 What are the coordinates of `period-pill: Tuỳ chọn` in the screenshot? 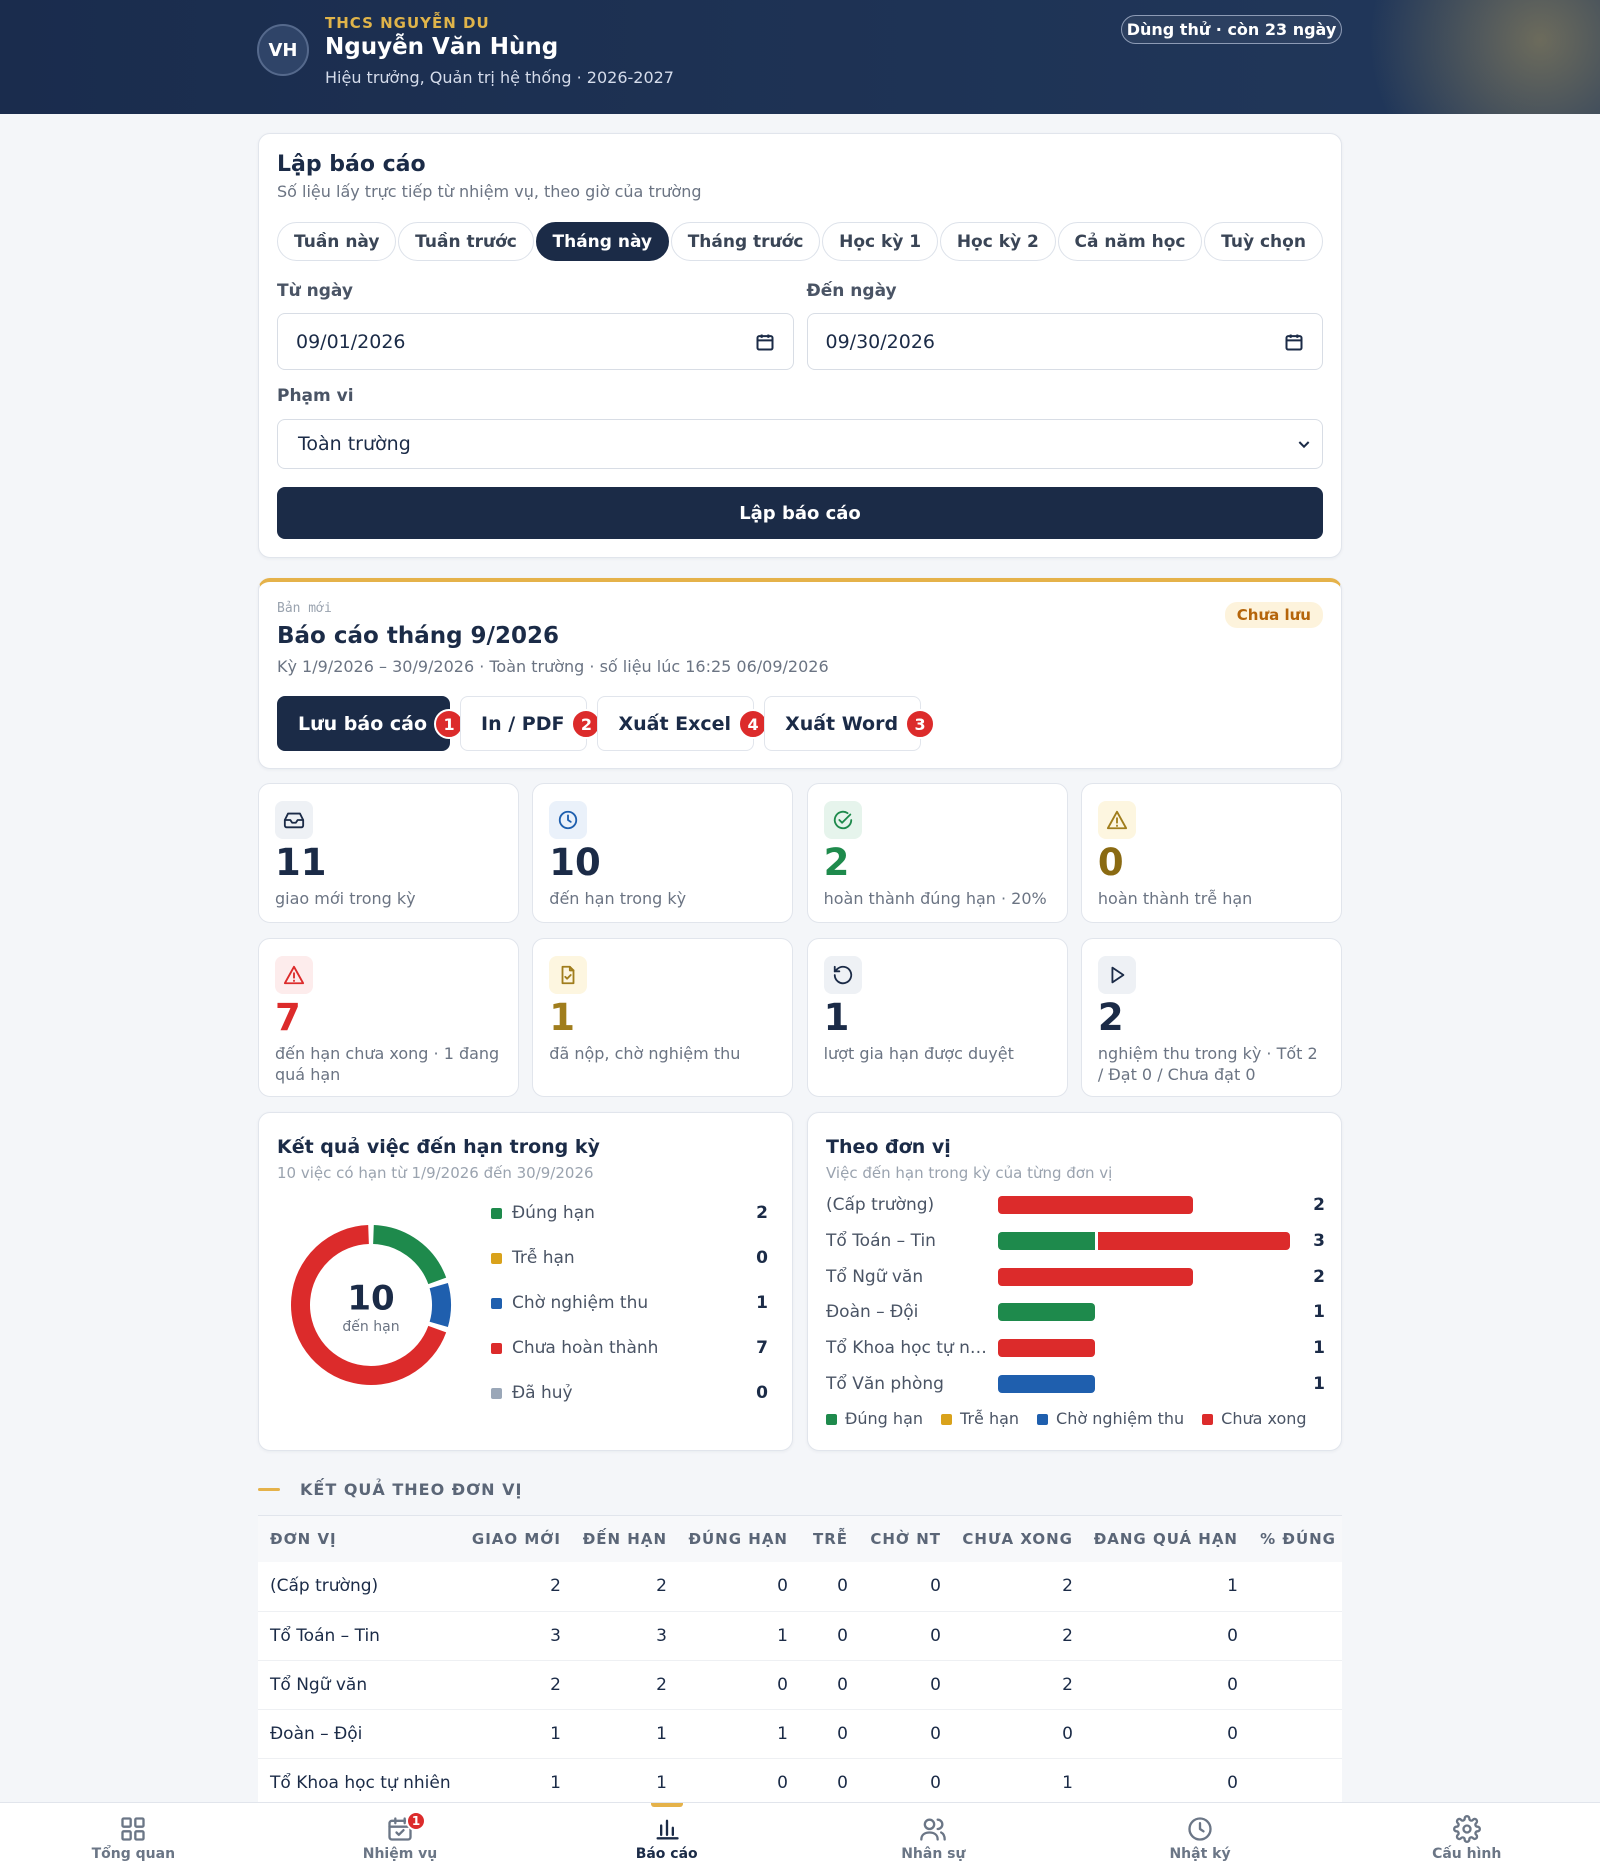 It's located at (1263, 241).